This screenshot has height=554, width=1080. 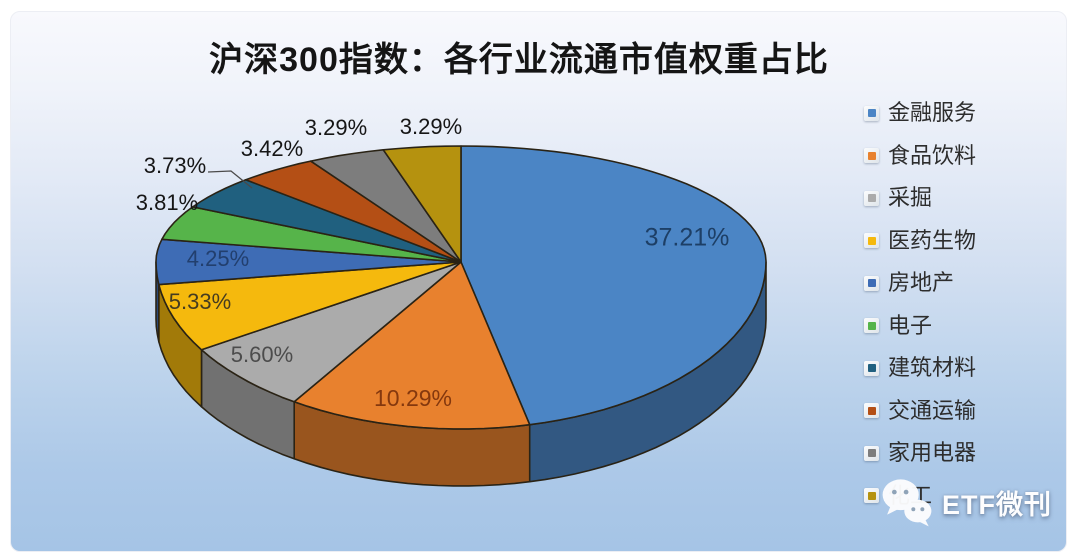 I want to click on legend-item-6: 建筑材料, so click(x=920, y=368).